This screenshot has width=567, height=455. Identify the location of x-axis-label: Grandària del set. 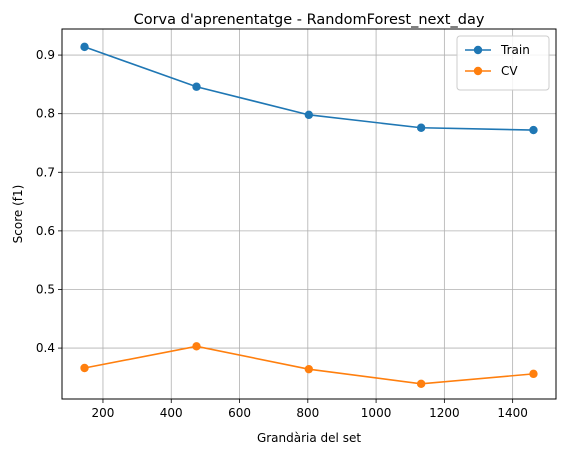
(309, 438).